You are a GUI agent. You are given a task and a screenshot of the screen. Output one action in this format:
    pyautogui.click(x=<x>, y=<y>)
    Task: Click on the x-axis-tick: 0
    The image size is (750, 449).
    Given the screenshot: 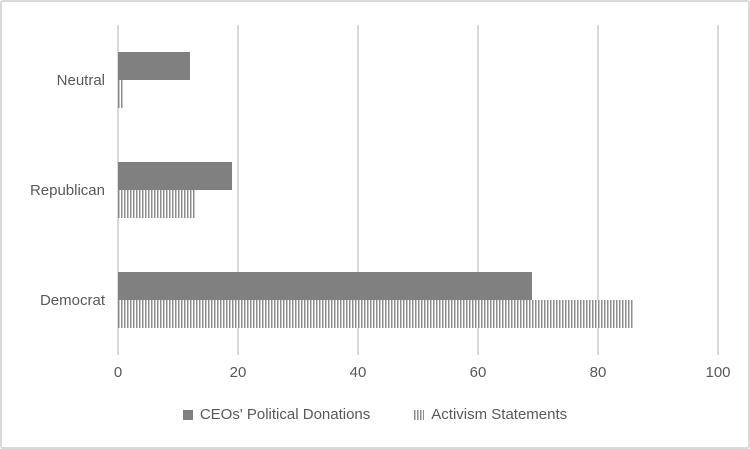 What is the action you would take?
    pyautogui.click(x=118, y=372)
    